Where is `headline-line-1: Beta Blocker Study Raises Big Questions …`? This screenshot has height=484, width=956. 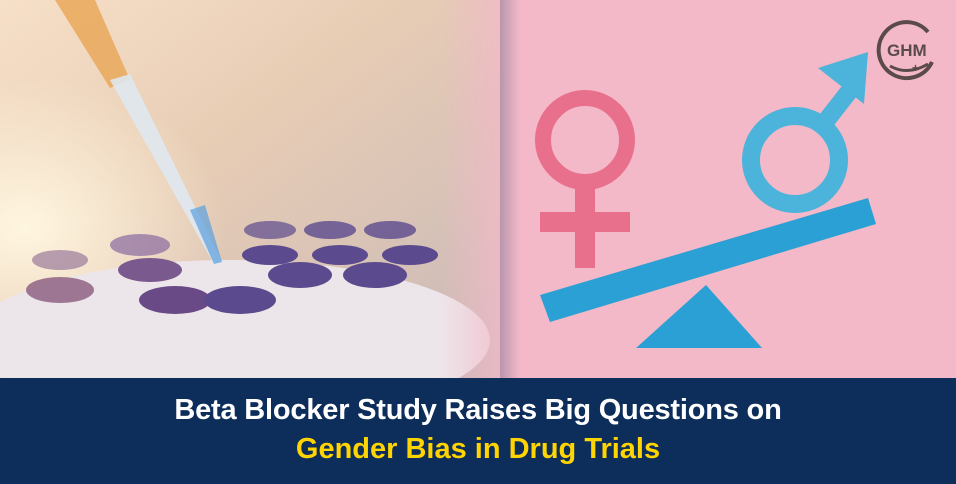 headline-line-1: Beta Blocker Study Raises Big Questions … is located at coordinates (478, 410).